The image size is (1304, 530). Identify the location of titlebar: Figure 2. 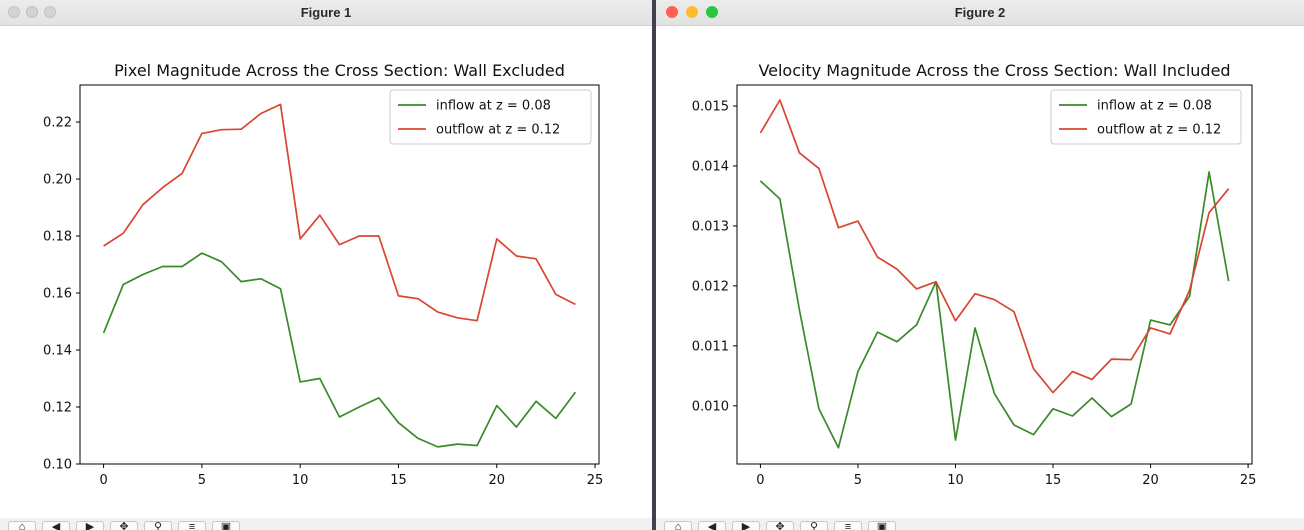
(980, 13).